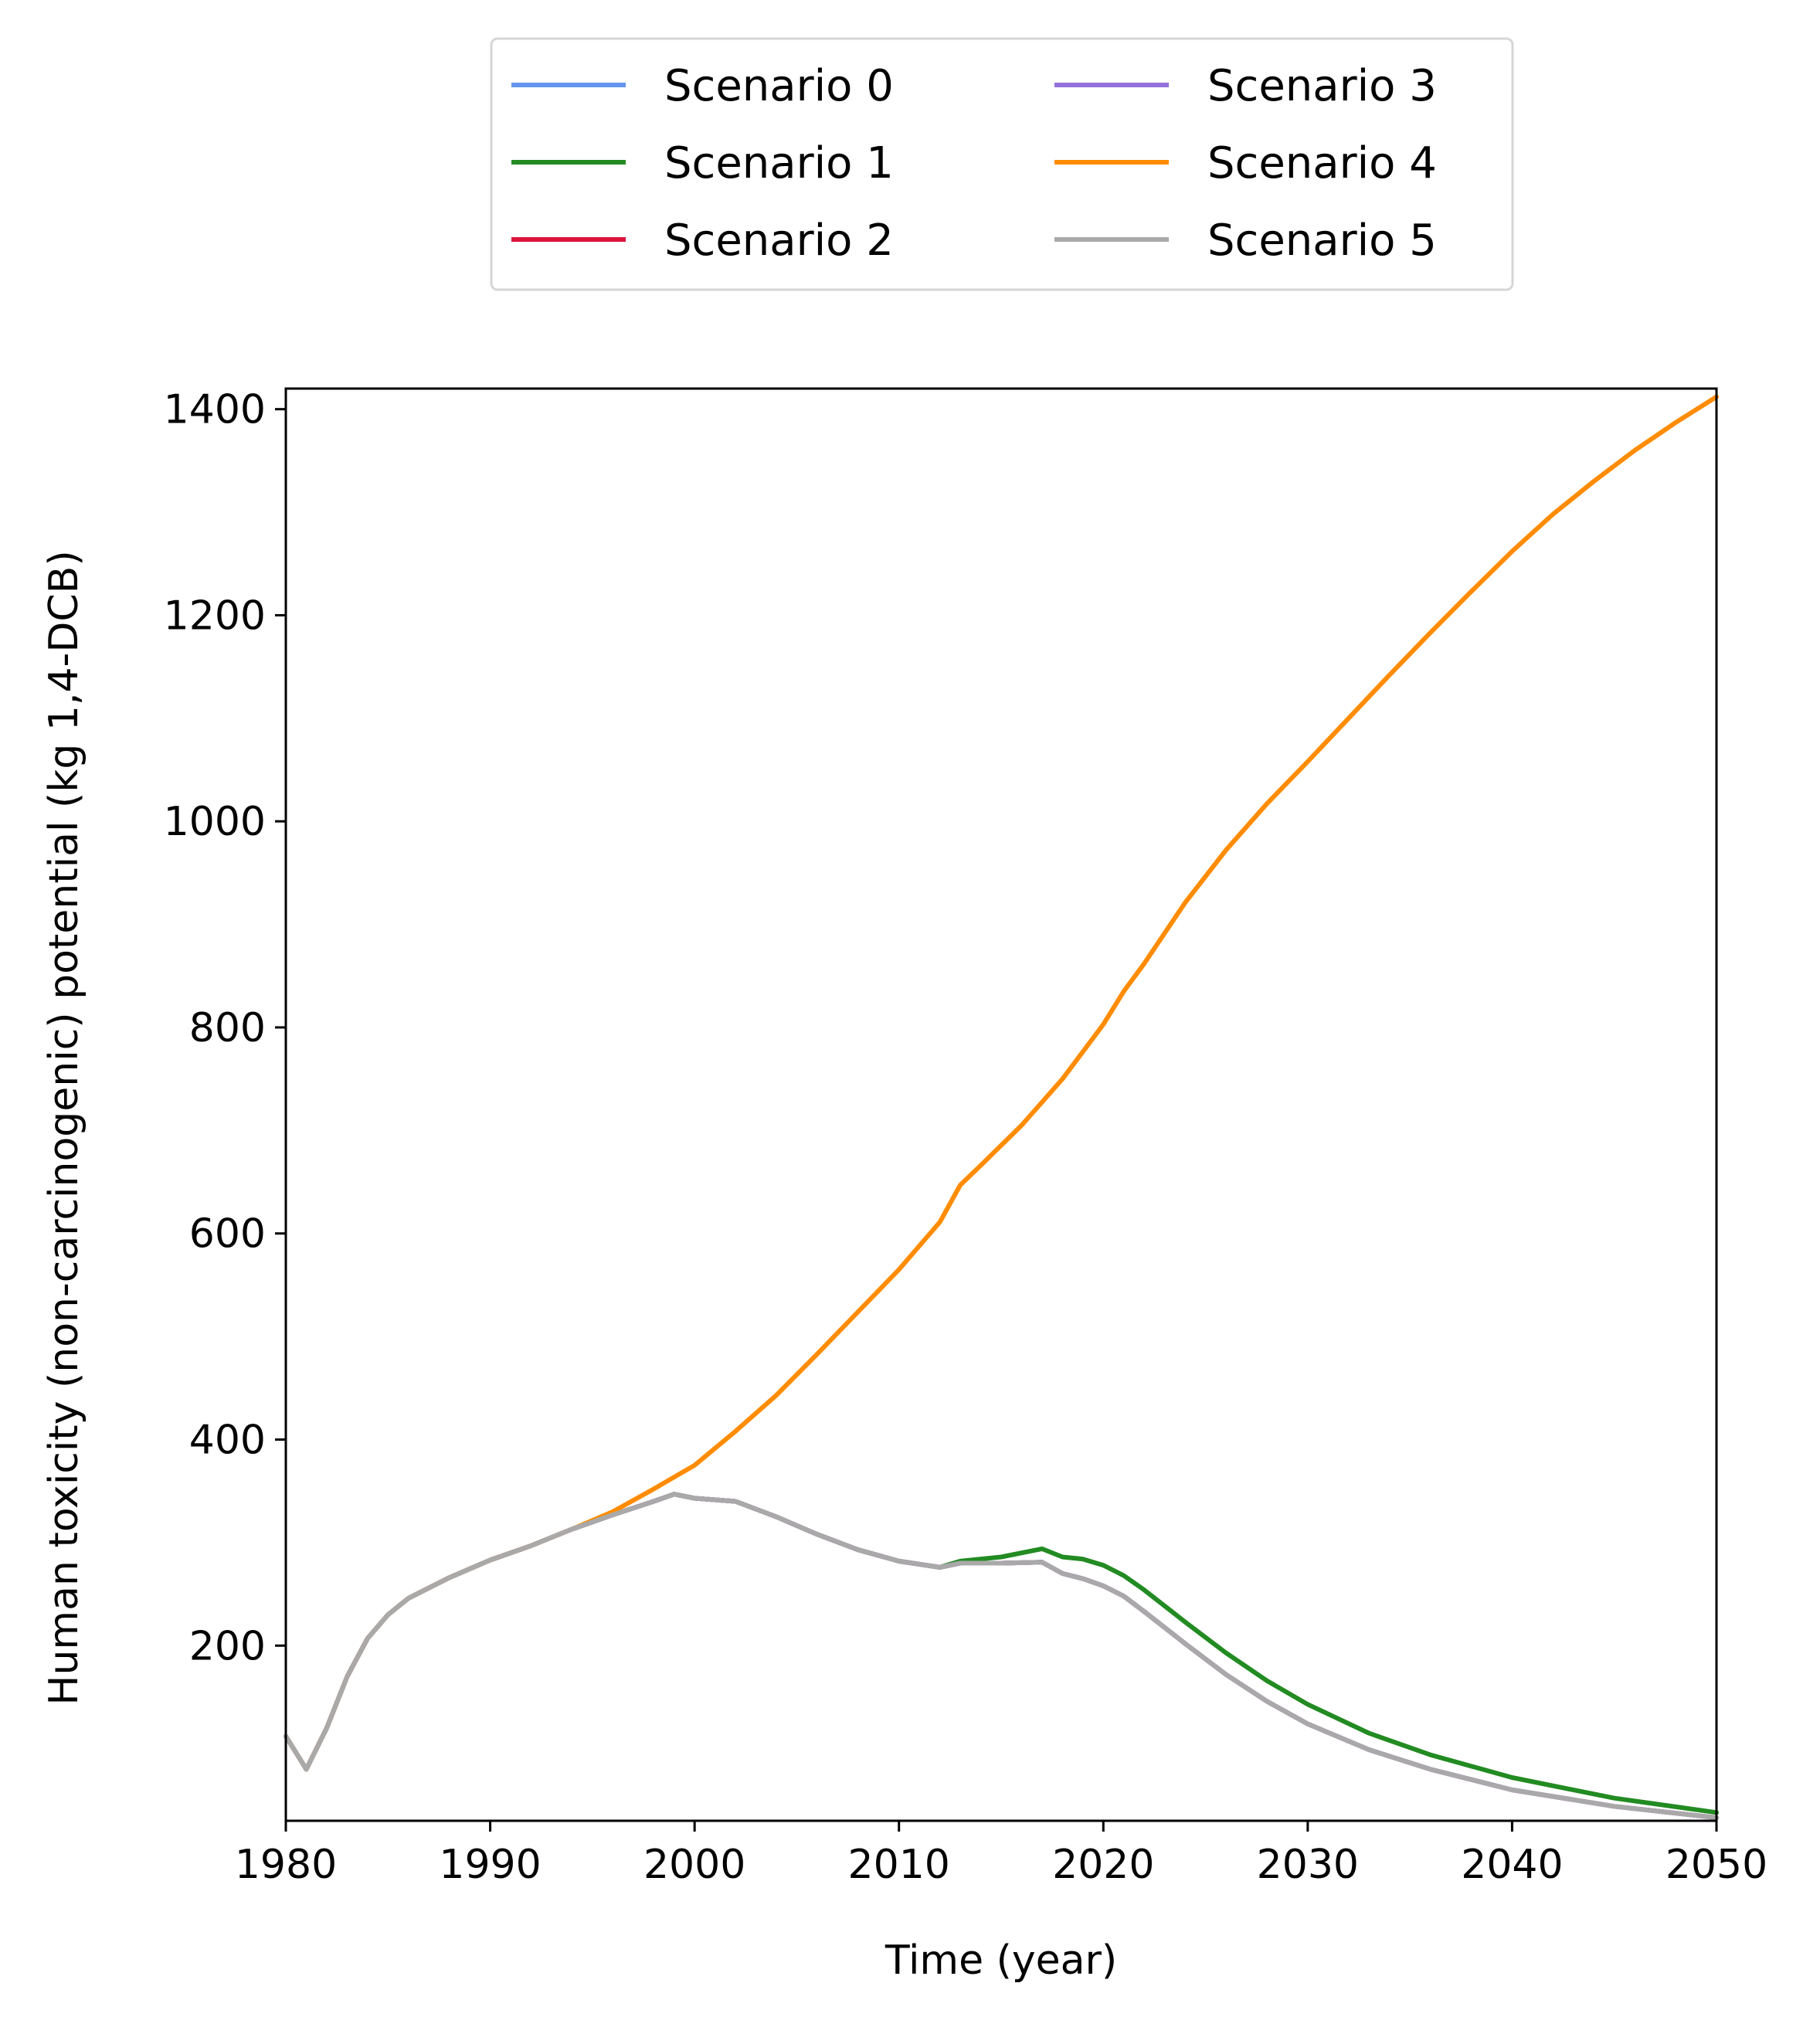 The image size is (1820, 2017). Describe the element at coordinates (215, 410) in the screenshot. I see `y-tick-label: 1400` at that location.